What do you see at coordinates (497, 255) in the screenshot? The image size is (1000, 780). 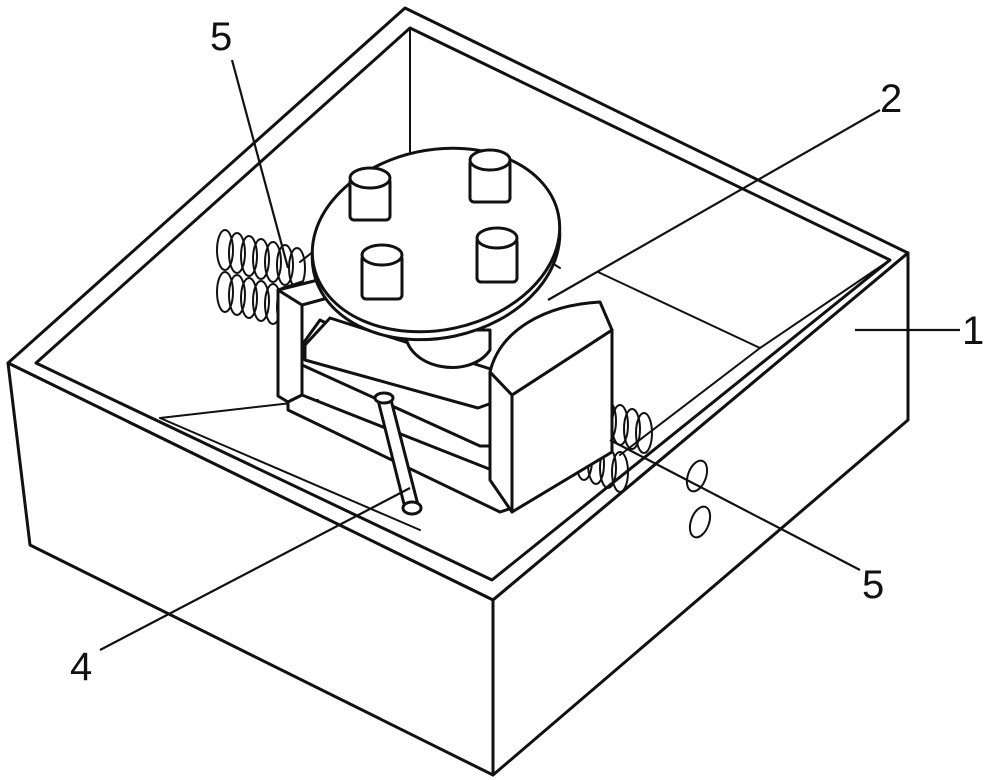 I see `pin-front-right` at bounding box center [497, 255].